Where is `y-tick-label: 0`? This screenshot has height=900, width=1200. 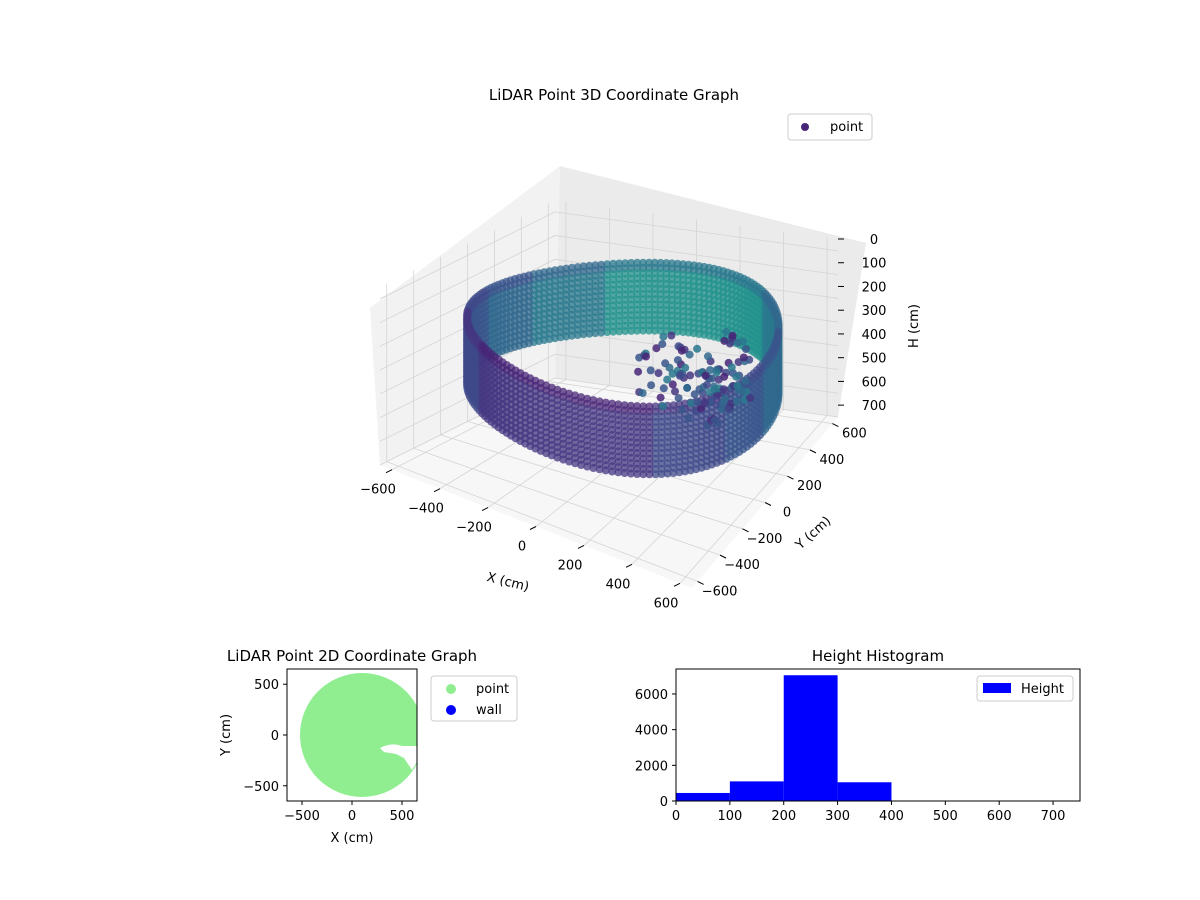 y-tick-label: 0 is located at coordinates (275, 736).